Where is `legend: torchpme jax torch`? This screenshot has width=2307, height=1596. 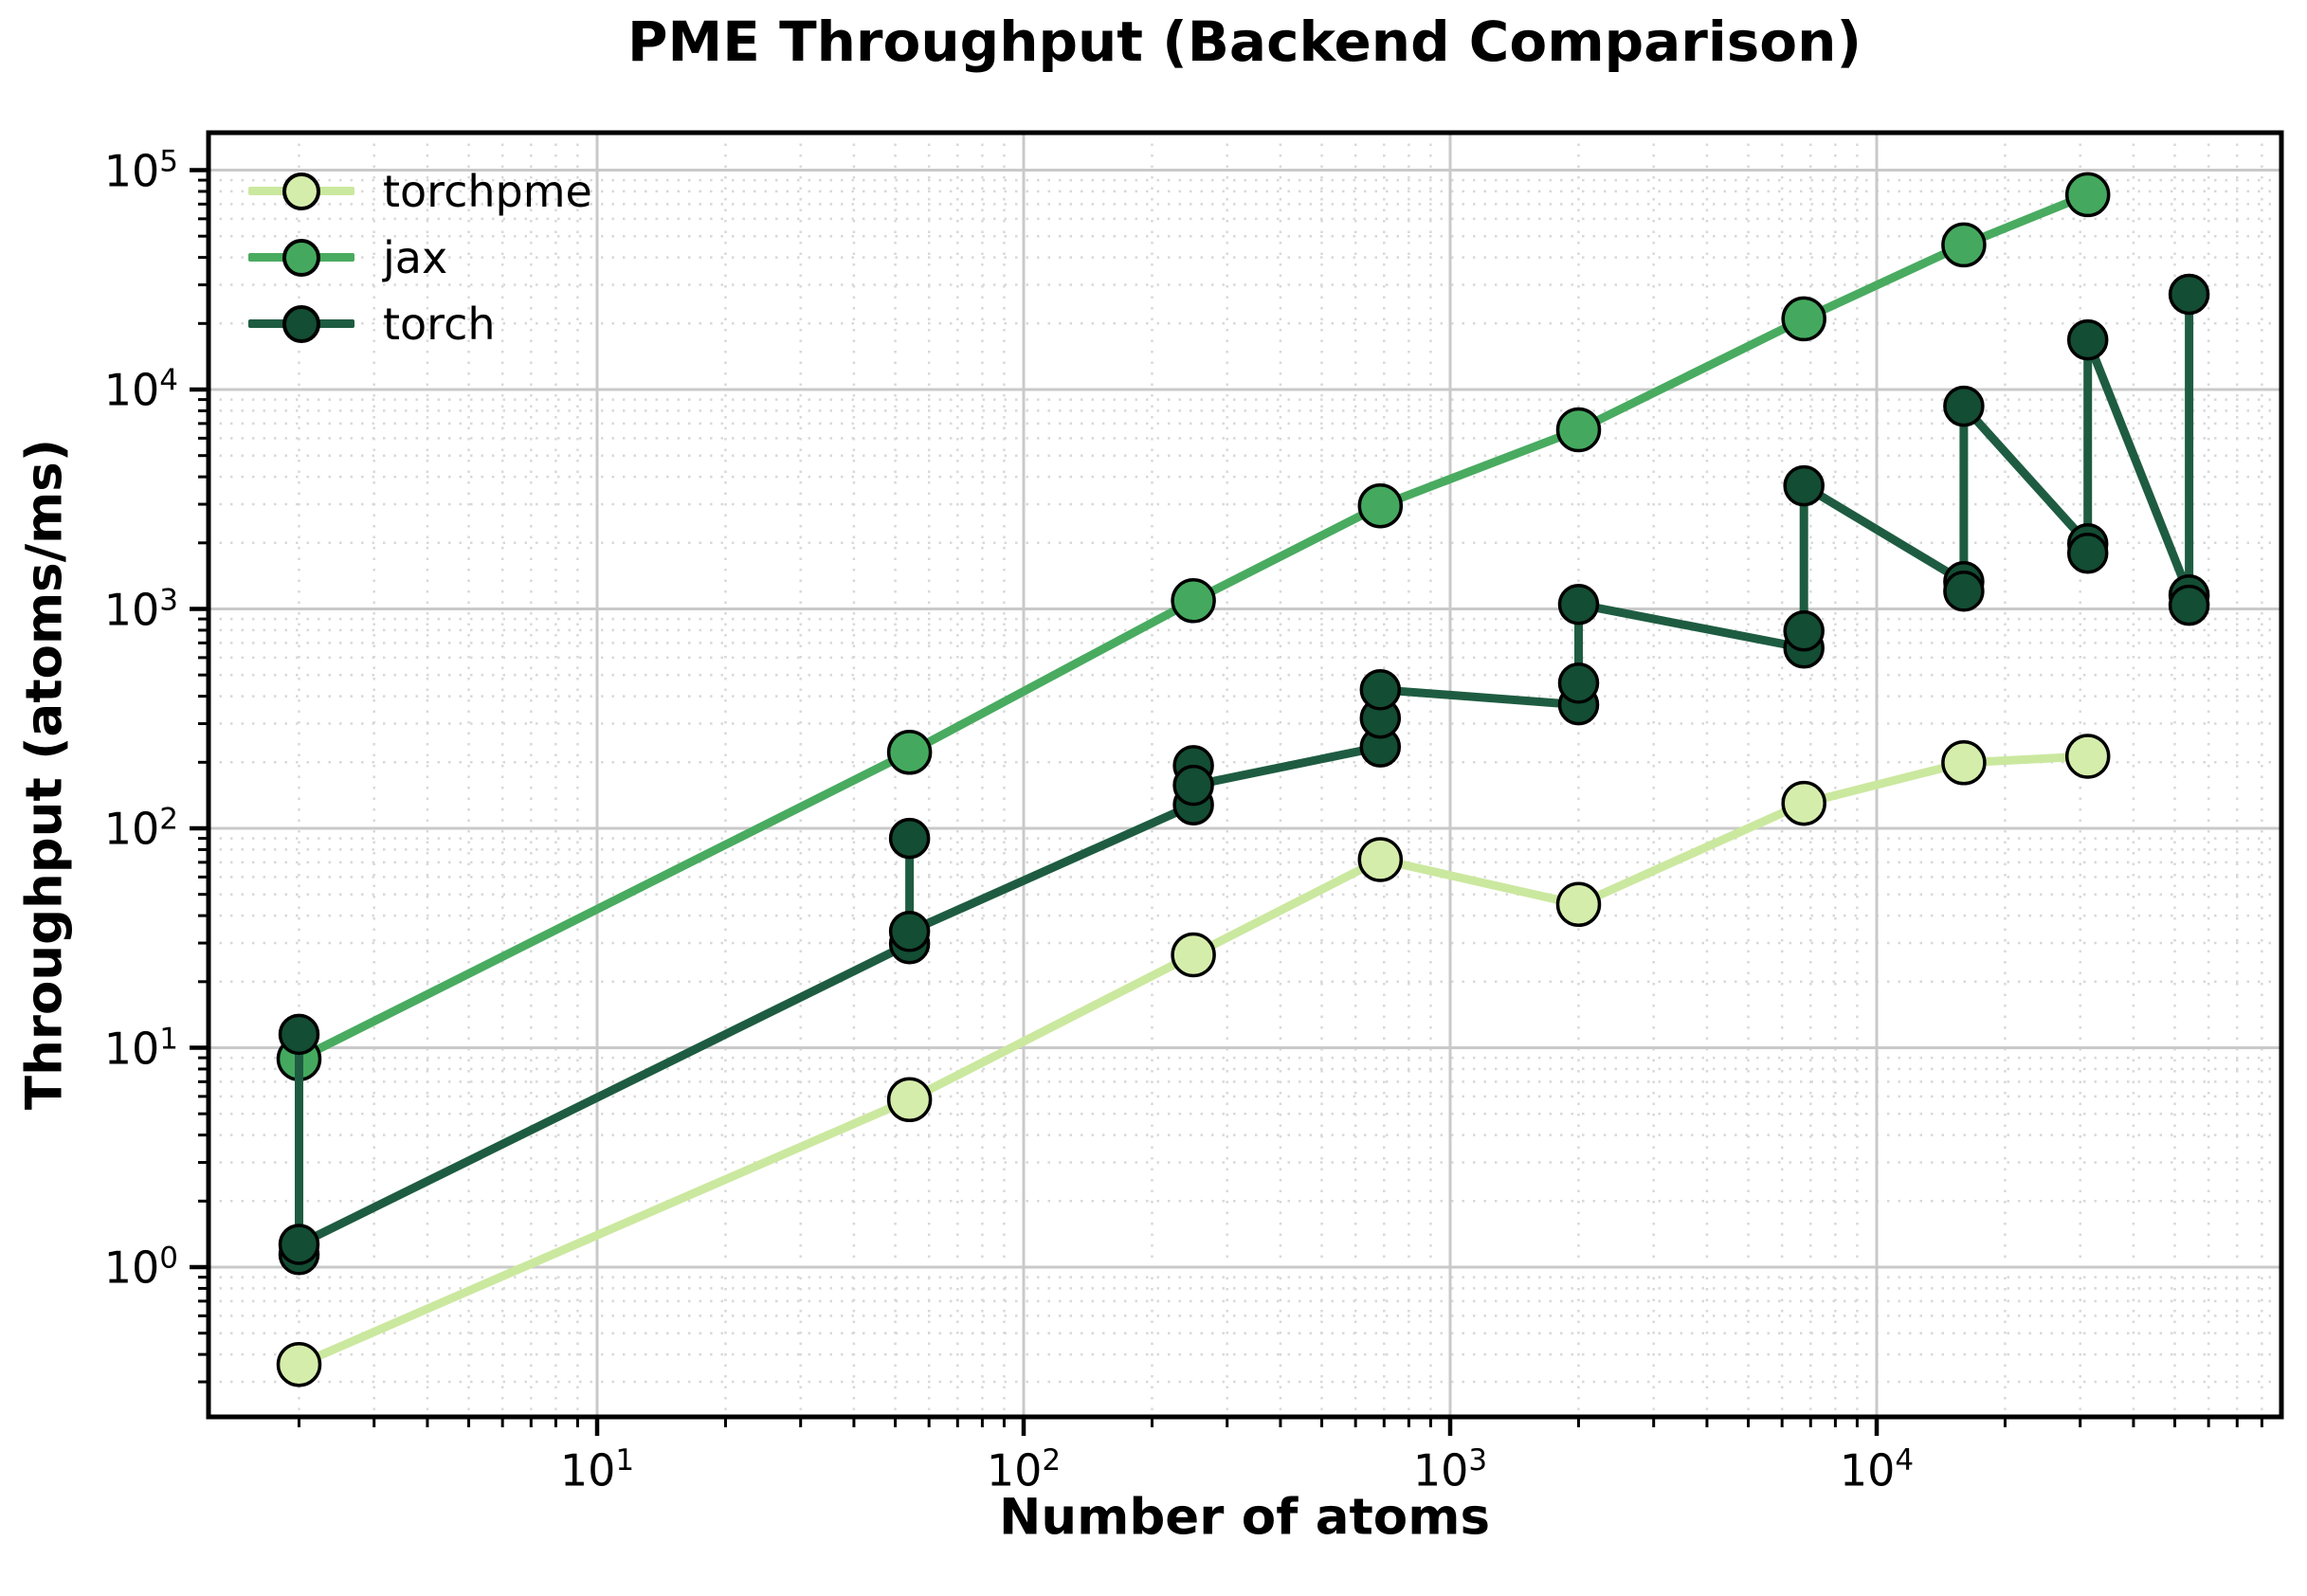
legend: torchpme jax torch is located at coordinates (420, 258).